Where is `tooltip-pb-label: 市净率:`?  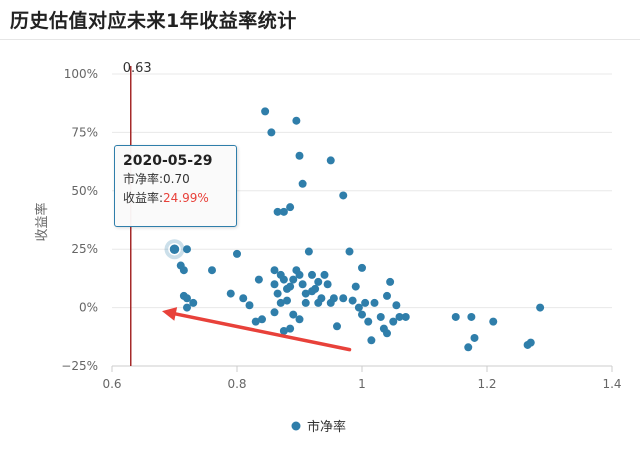 tooltip-pb-label: 市净率: is located at coordinates (143, 179).